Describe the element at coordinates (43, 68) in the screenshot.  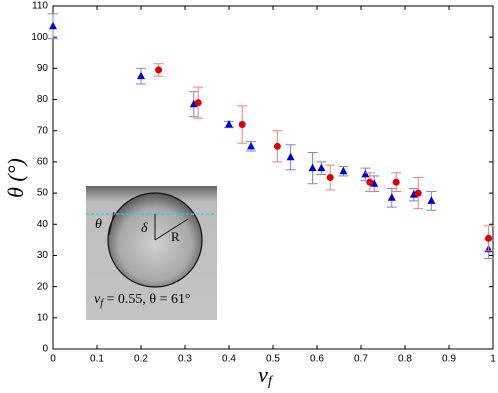
I see `y-tick-label: 90` at that location.